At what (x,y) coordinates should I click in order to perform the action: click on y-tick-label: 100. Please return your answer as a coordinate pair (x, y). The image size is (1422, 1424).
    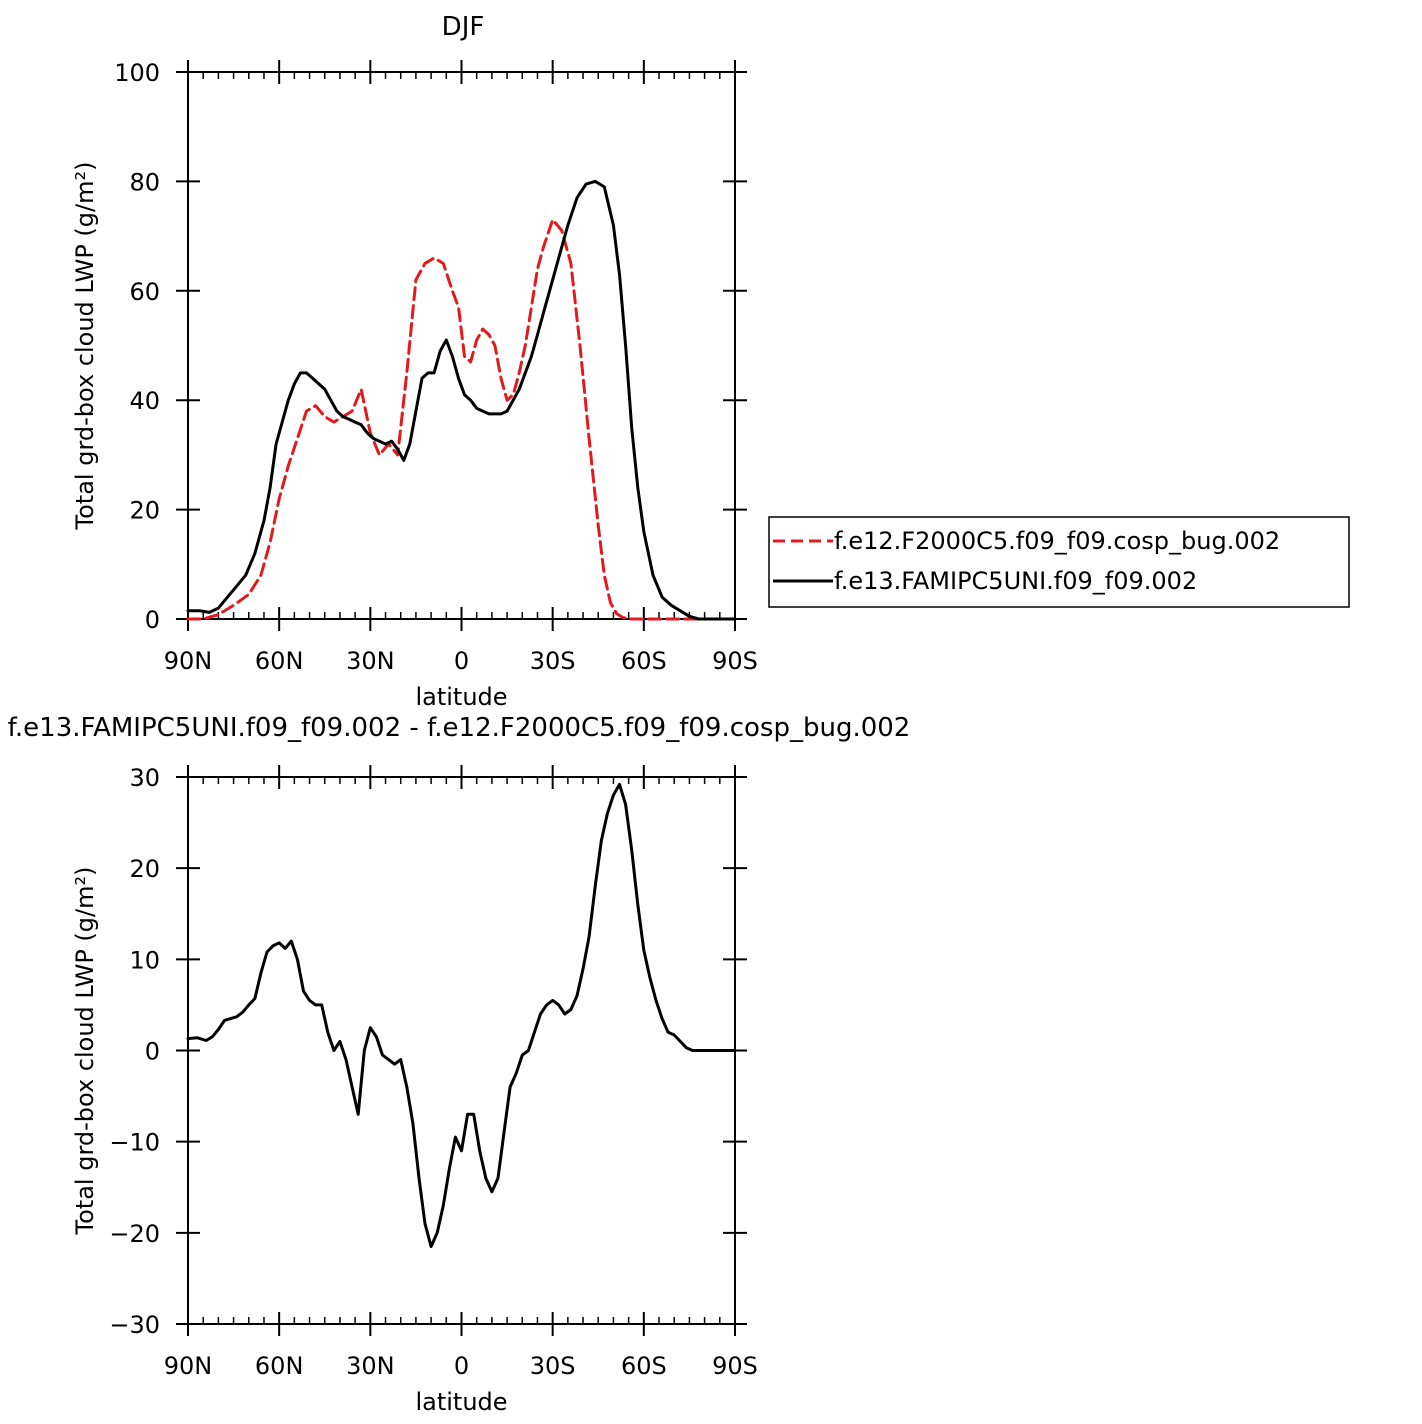
    Looking at the image, I should click on (137, 73).